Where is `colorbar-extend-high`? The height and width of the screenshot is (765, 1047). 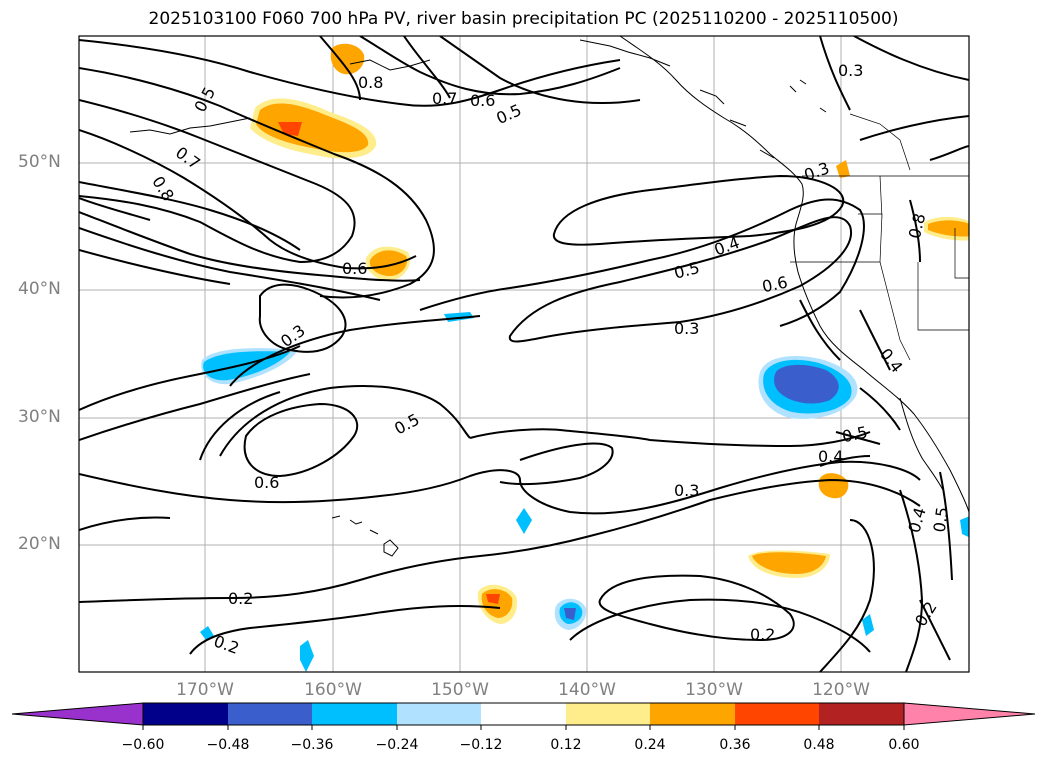 colorbar-extend-high is located at coordinates (969, 714).